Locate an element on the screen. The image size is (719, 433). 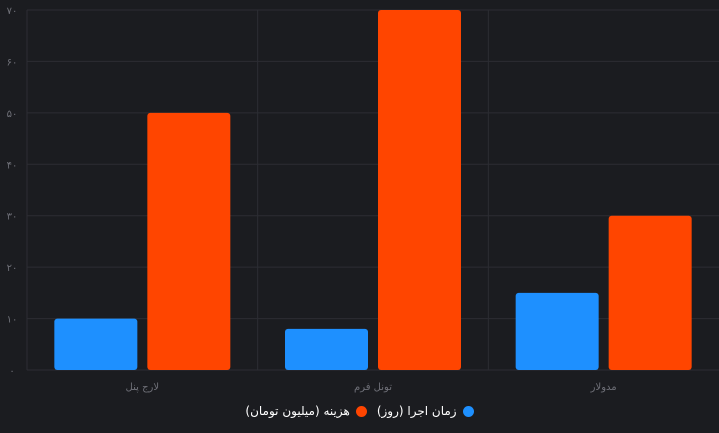
x-tick-label: لارج پنل is located at coordinates (143, 387).